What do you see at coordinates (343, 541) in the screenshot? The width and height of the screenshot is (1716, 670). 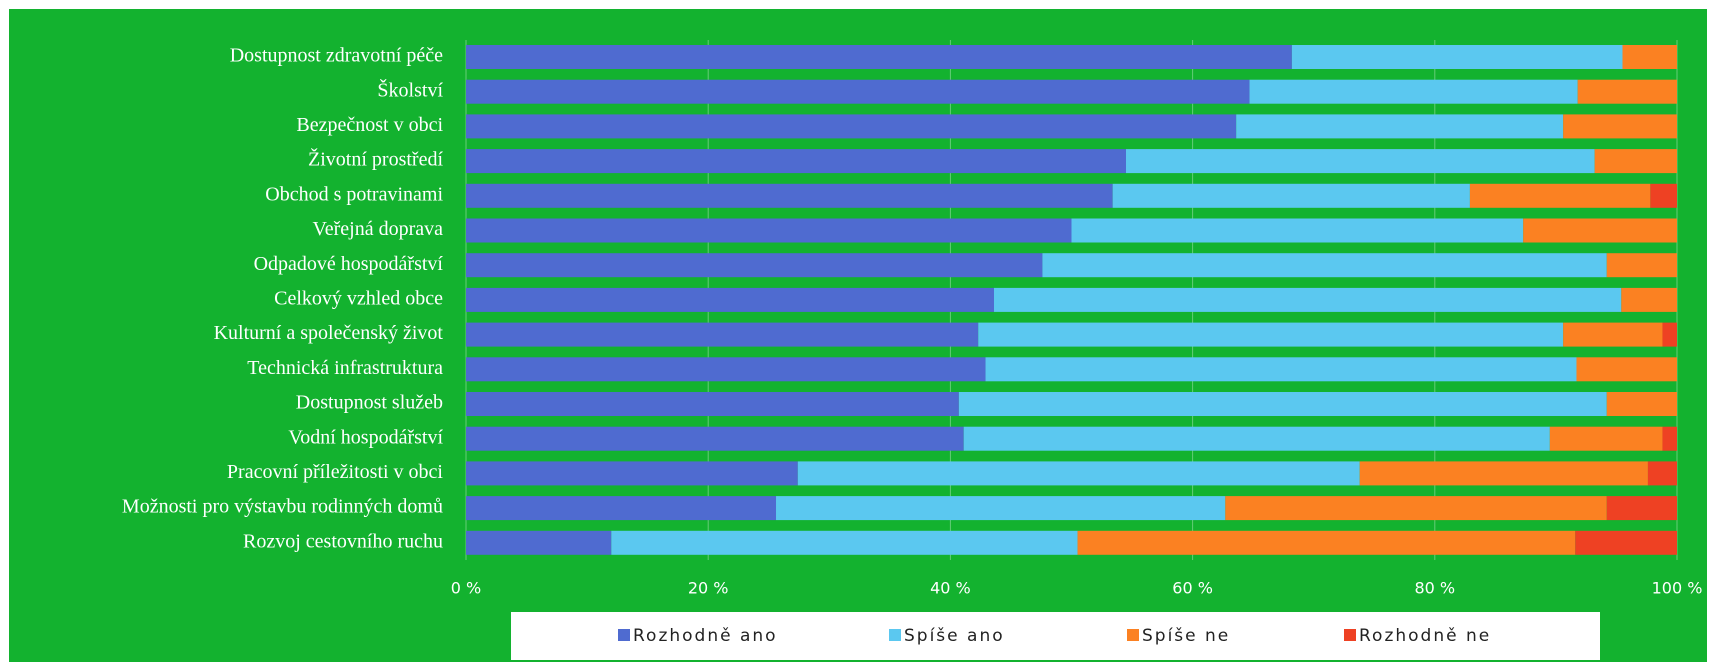 I see `y-tick-label: Rozvoj cestovního ruchu` at bounding box center [343, 541].